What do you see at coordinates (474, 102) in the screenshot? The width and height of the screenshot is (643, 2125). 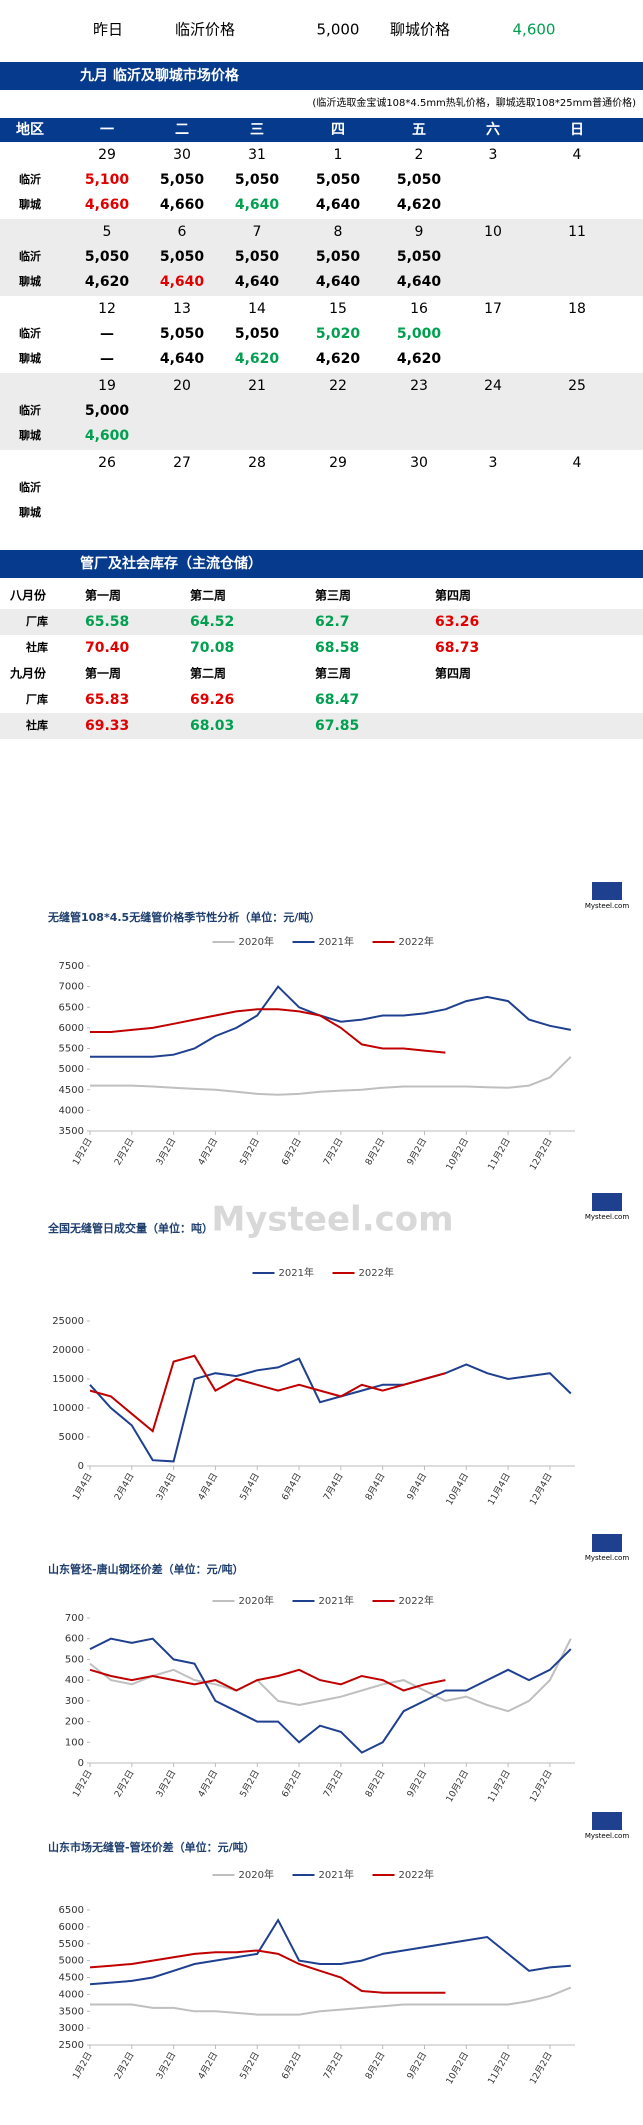 I see `calendar-note: (临沂选取金宝诚108*4.5mm热轧价格，聊城选取108*25mm普通价格)` at bounding box center [474, 102].